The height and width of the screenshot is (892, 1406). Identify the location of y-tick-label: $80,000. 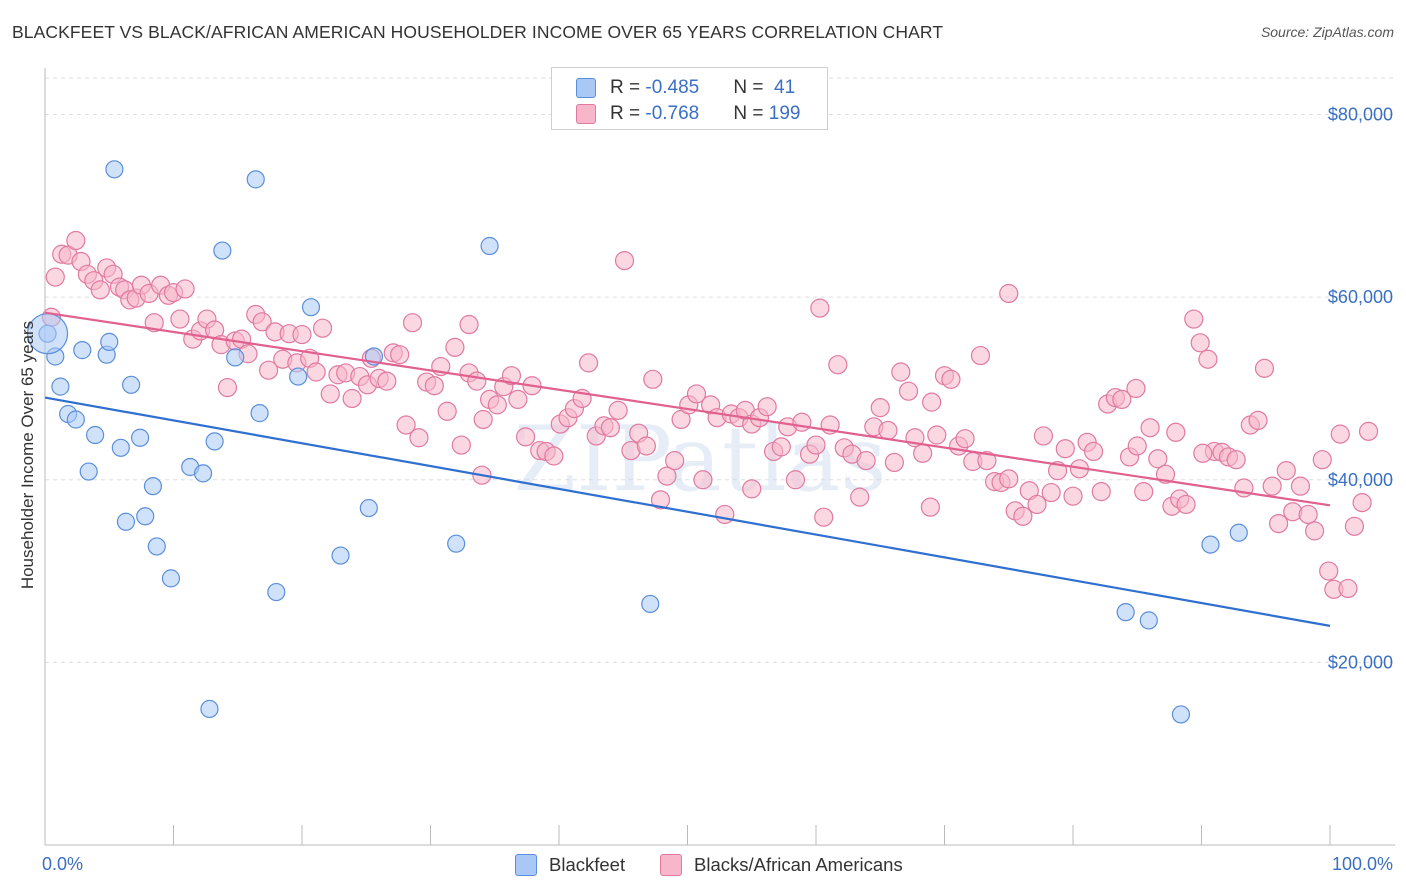
(1360, 115).